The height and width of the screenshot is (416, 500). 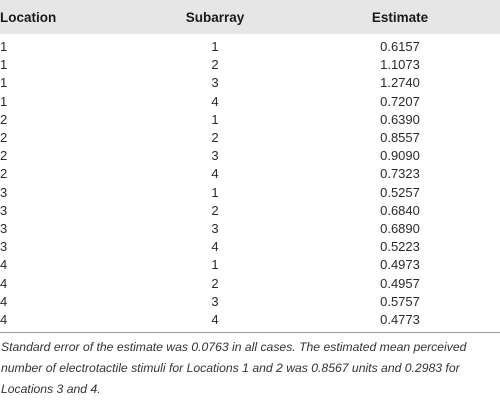 I want to click on cell-estimate: 1.1073, so click(x=400, y=65).